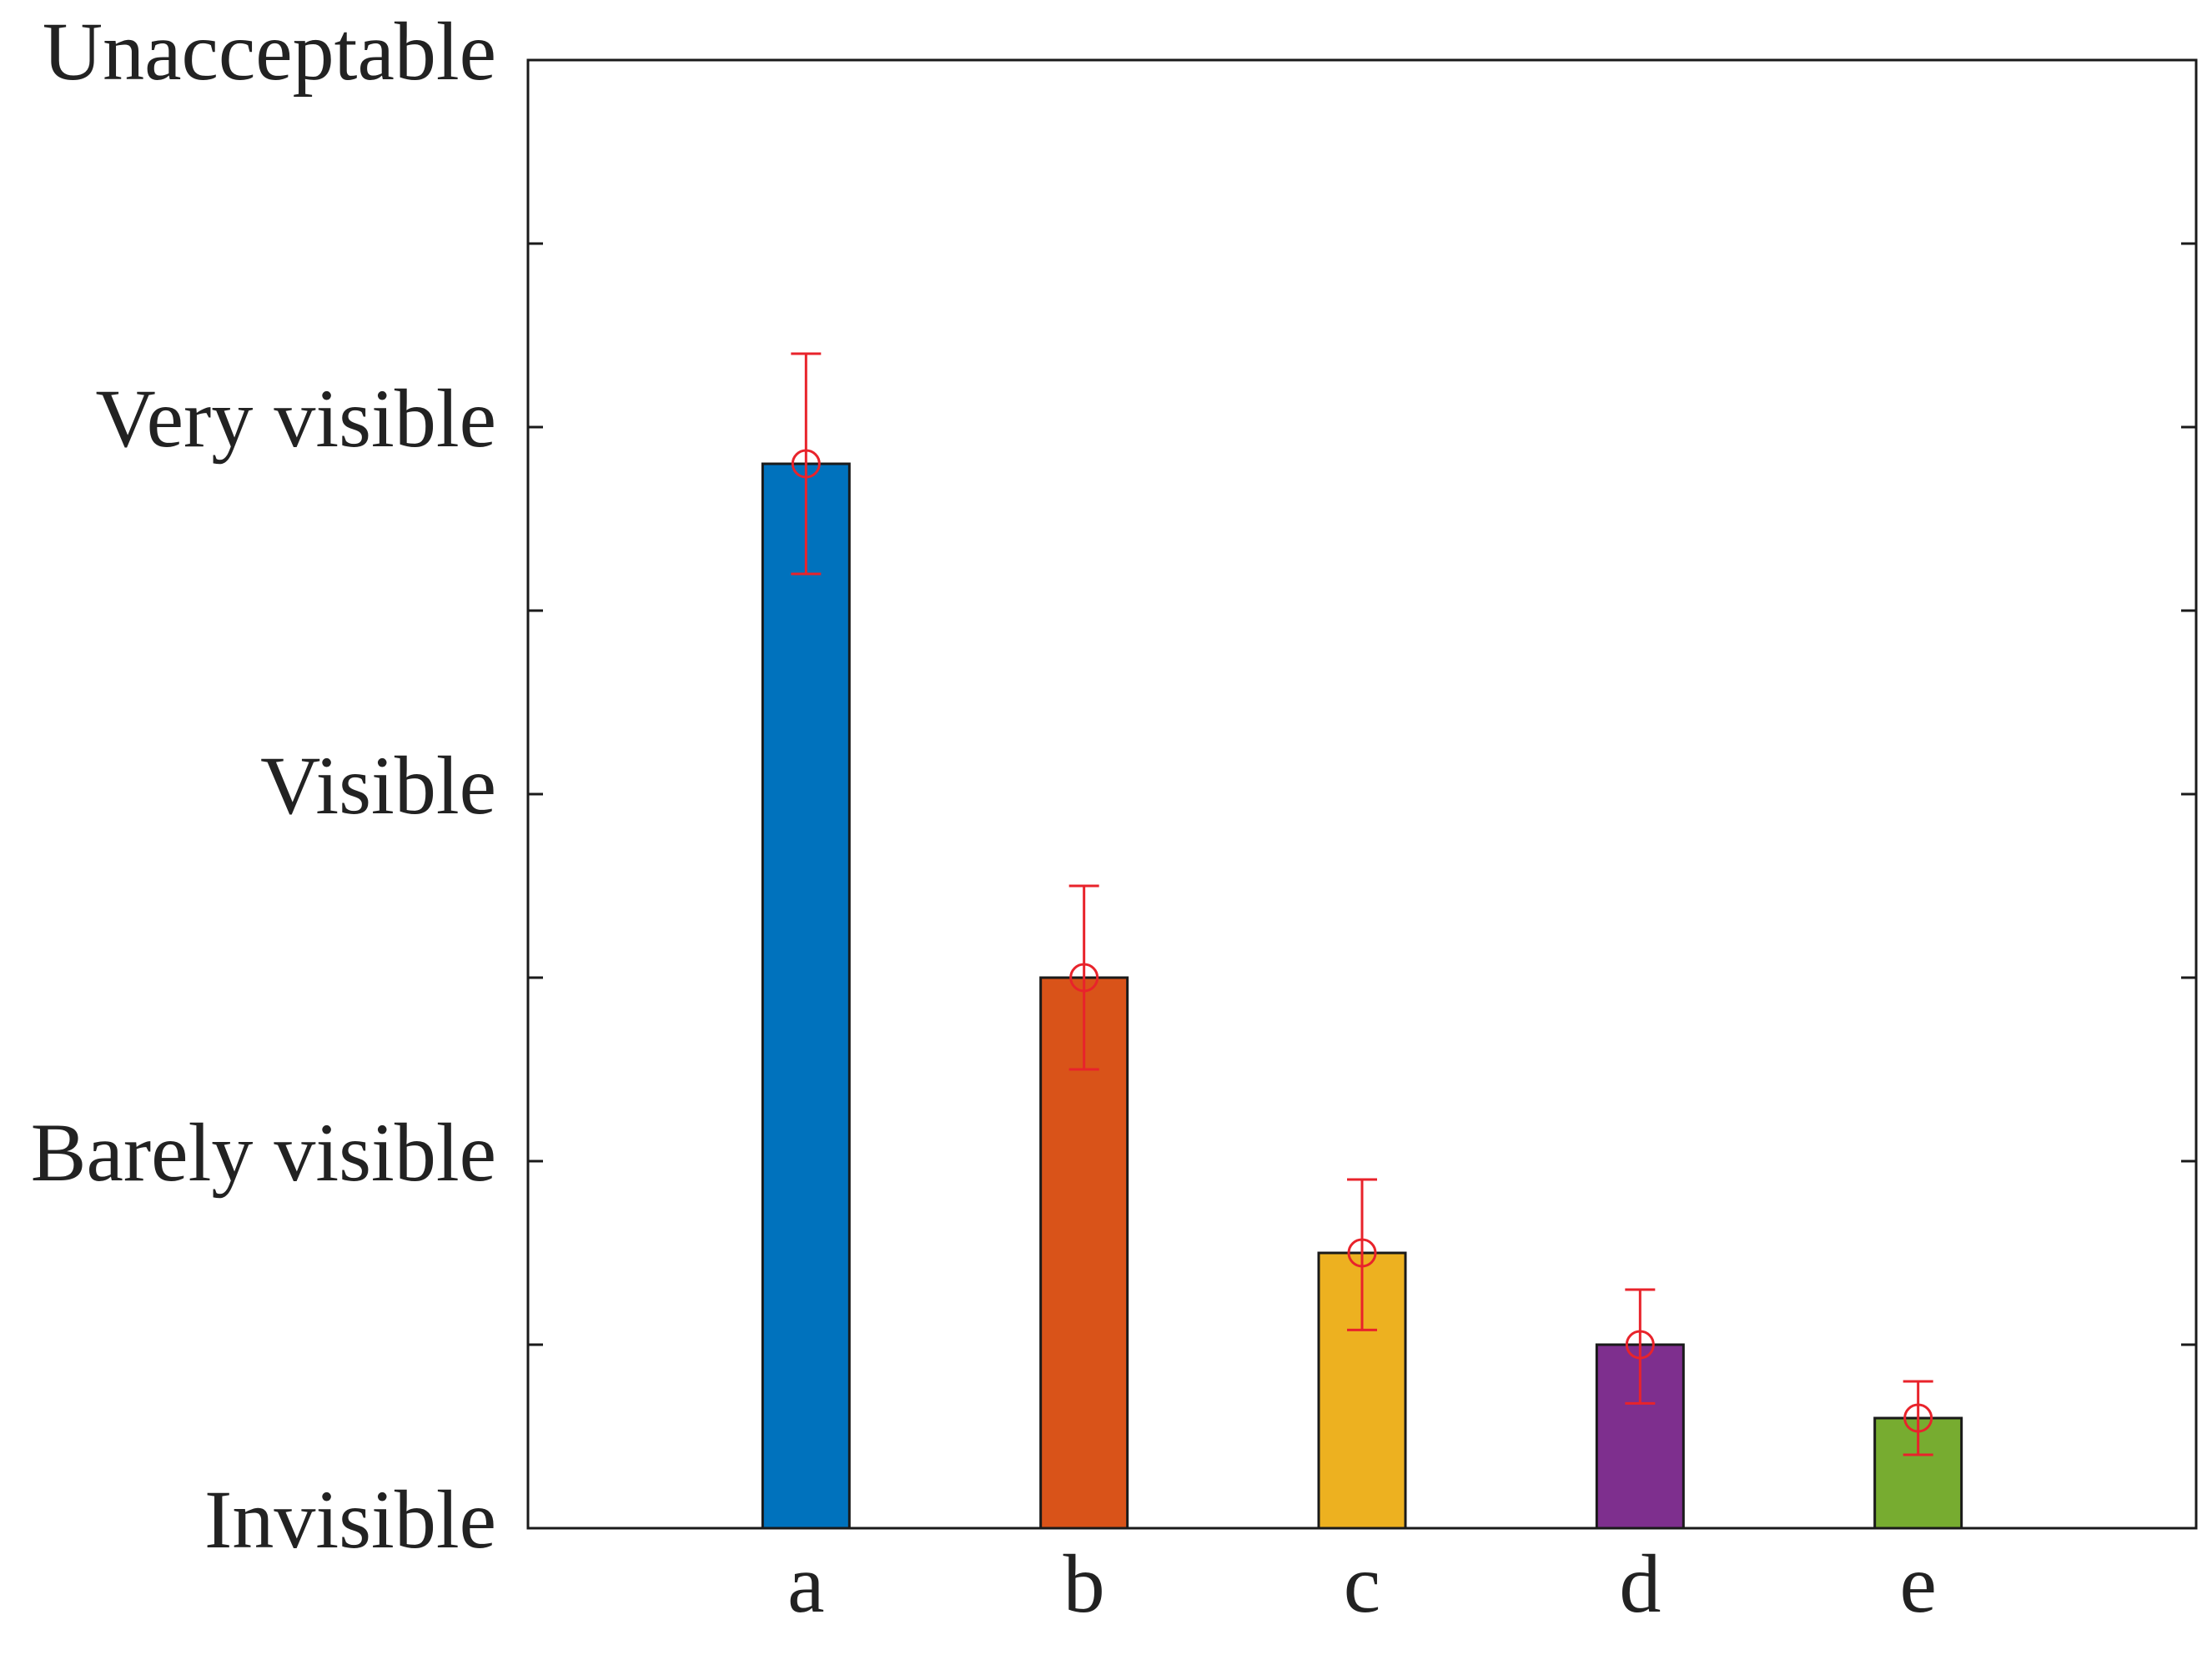 This screenshot has height=1670, width=2212. I want to click on bar-a, so click(806, 996).